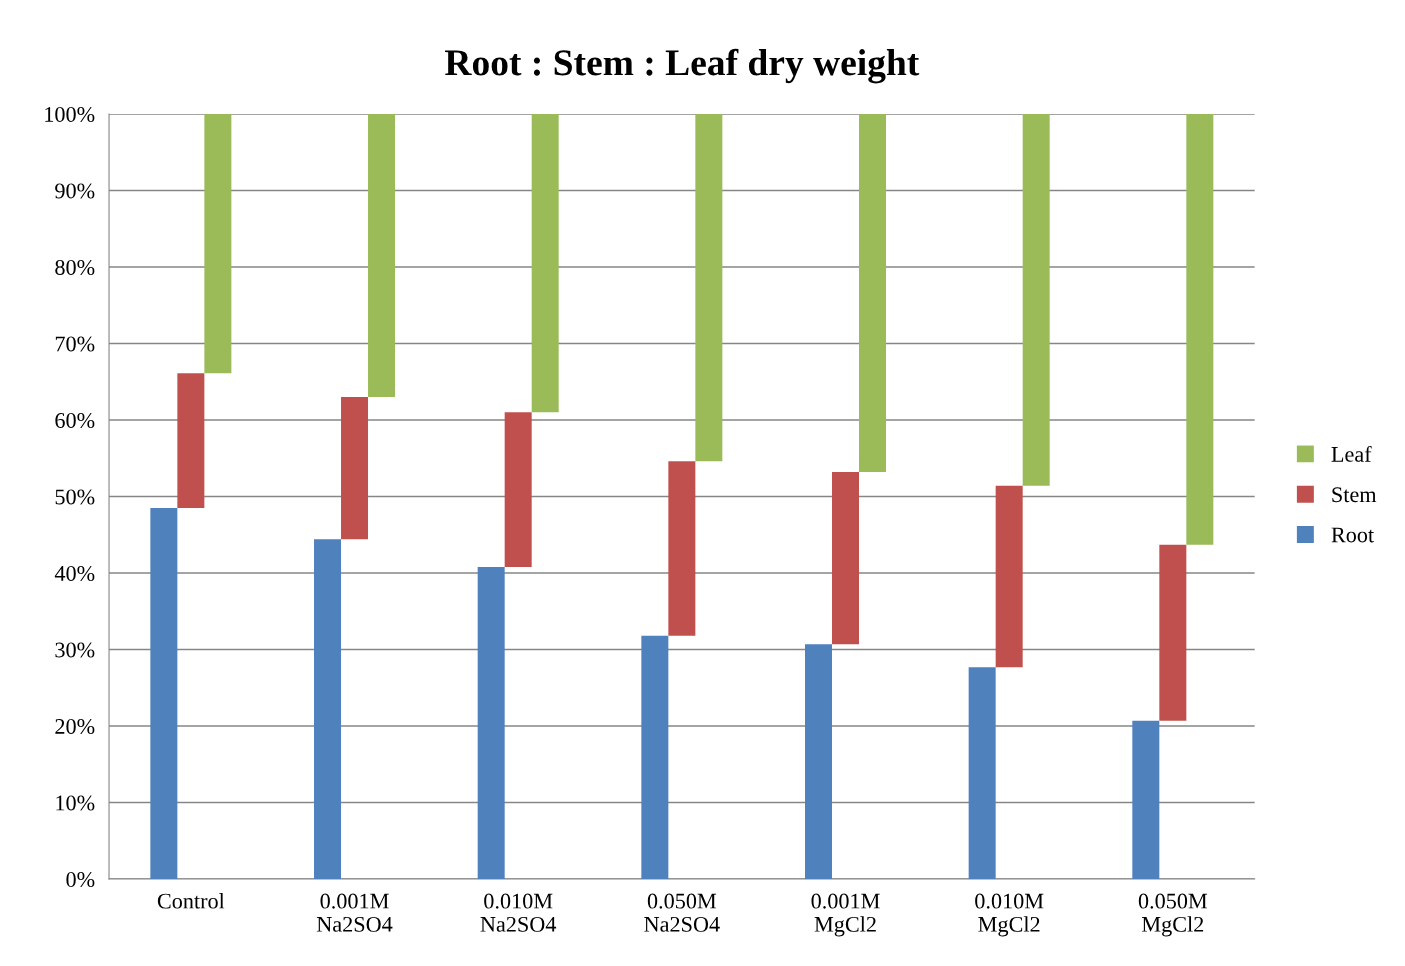 The height and width of the screenshot is (966, 1405). I want to click on y-tick-label: 90%, so click(75, 191).